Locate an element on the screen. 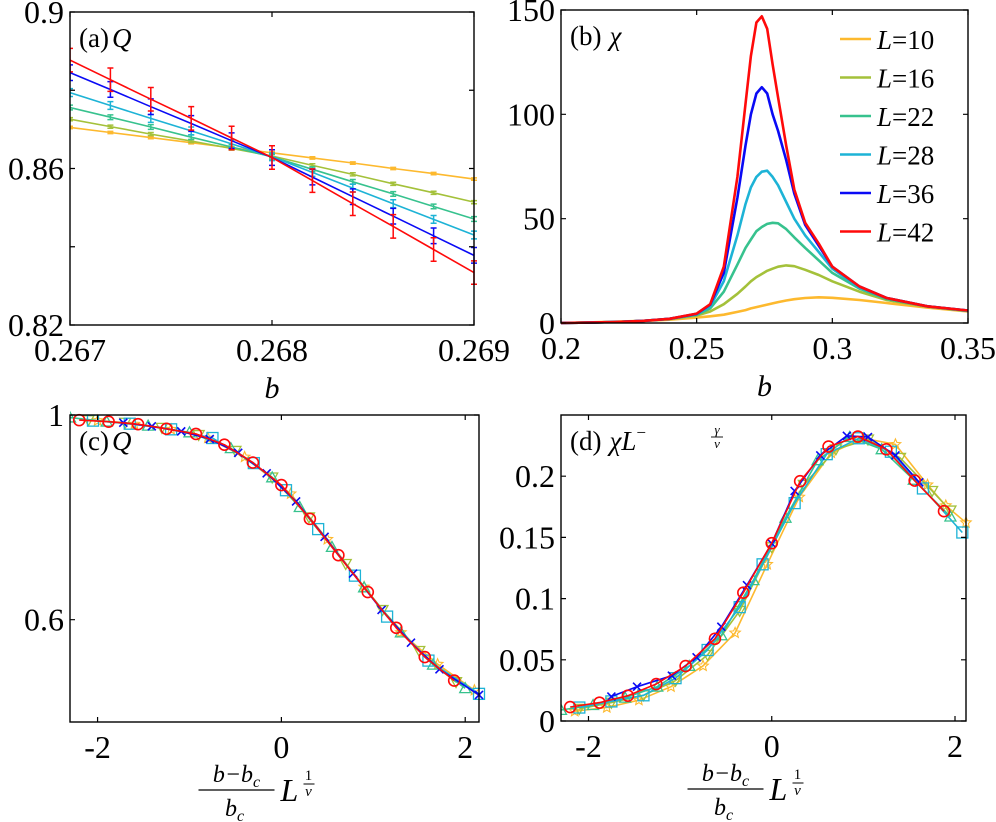 Image resolution: width=996 pixels, height=822 pixels. y-tick-label: 0.6 is located at coordinates (44, 620).